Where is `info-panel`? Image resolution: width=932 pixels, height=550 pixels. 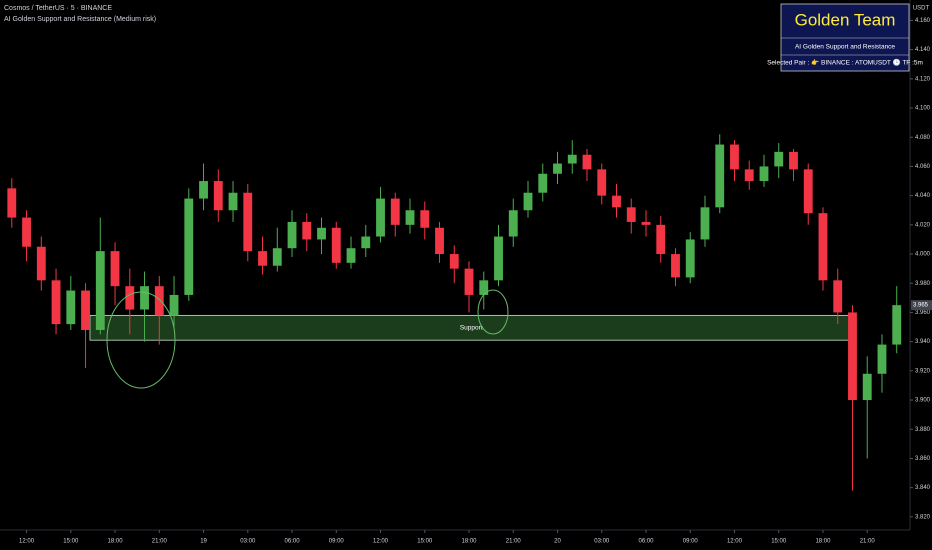
info-panel is located at coordinates (845, 37).